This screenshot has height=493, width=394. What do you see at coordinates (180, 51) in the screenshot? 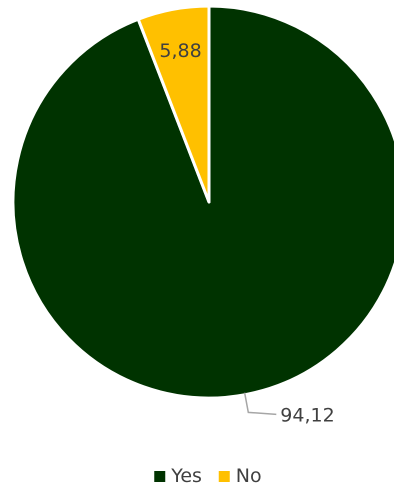
I see `data-label-no: 5,88` at bounding box center [180, 51].